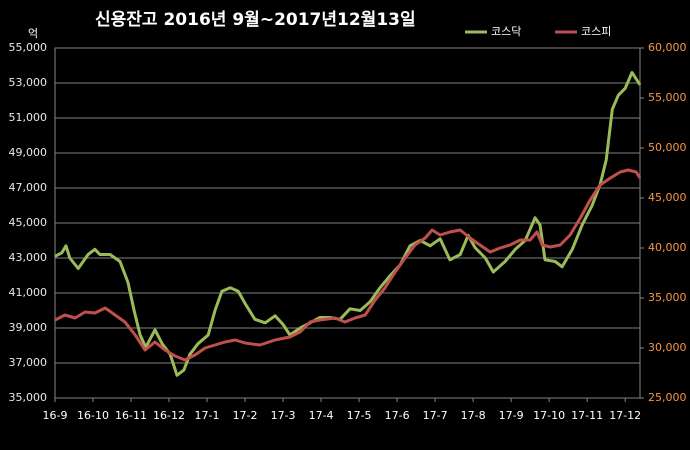 This screenshot has width=690, height=450. Describe the element at coordinates (28, 117) in the screenshot. I see `y-tick-label: 51,000` at that location.